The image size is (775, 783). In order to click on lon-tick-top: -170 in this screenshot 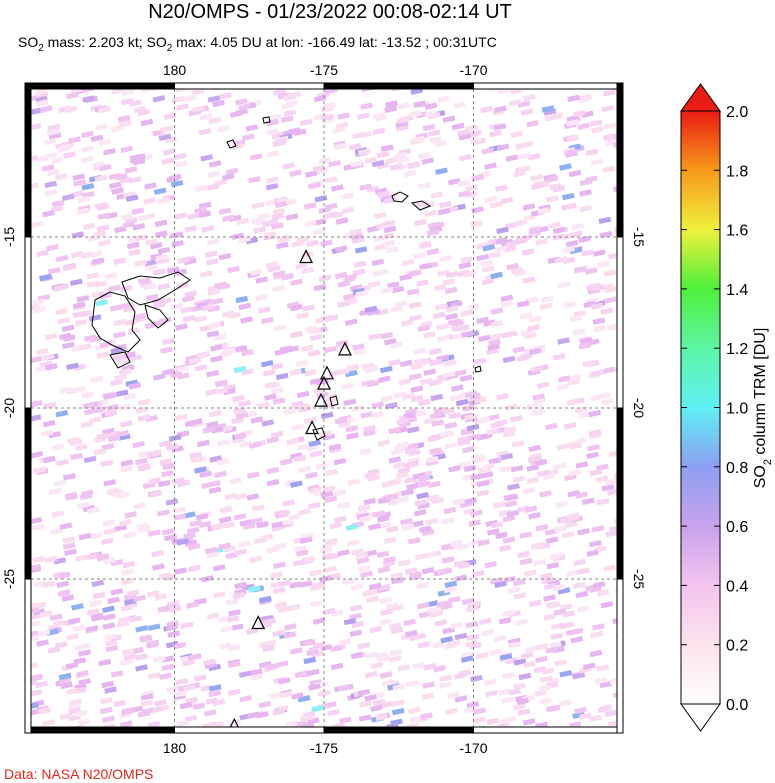, I will do `click(473, 70)`.